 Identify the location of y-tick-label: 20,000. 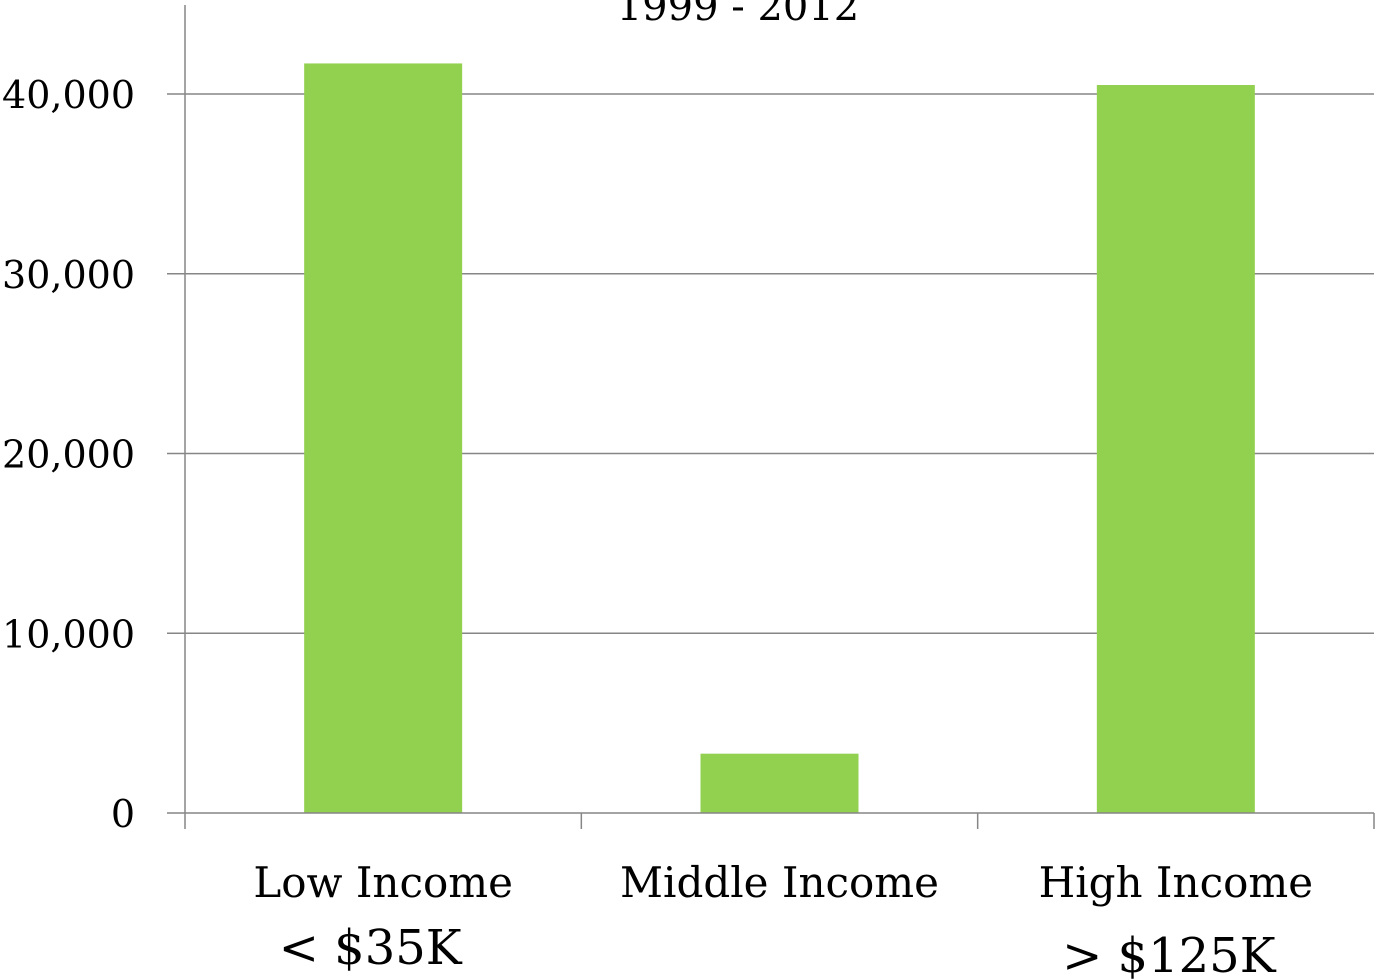
(68, 455).